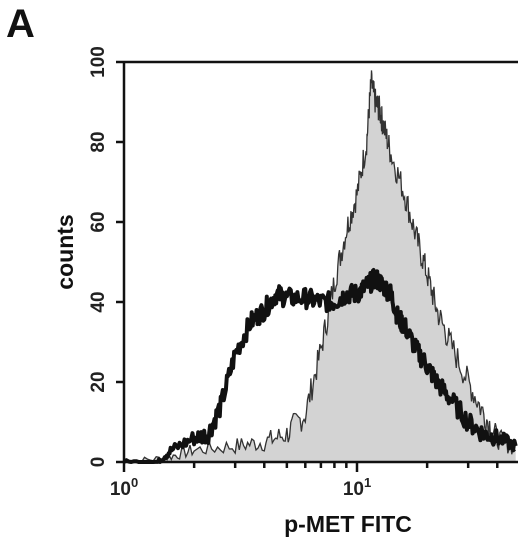  Describe the element at coordinates (98, 62) in the screenshot. I see `y-tick-label: 100` at that location.